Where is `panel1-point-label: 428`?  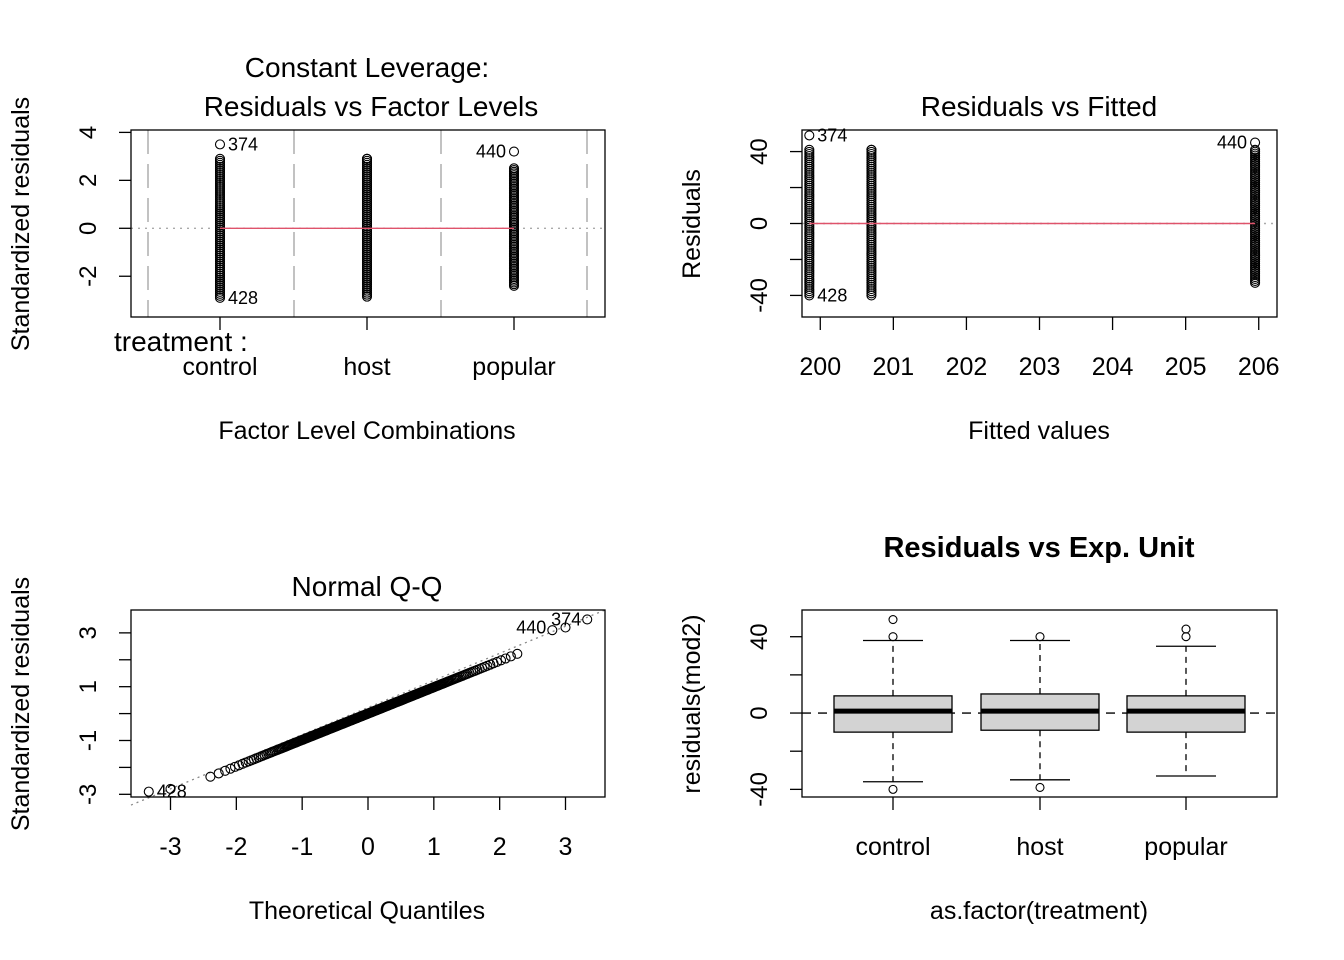 panel1-point-label: 428 is located at coordinates (243, 298).